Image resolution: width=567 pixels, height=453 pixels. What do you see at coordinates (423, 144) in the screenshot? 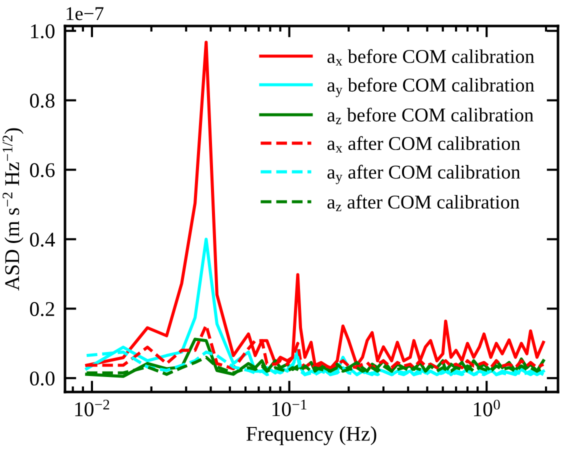
I see `legend-label: a$_{x}$ after COM calibration` at bounding box center [423, 144].